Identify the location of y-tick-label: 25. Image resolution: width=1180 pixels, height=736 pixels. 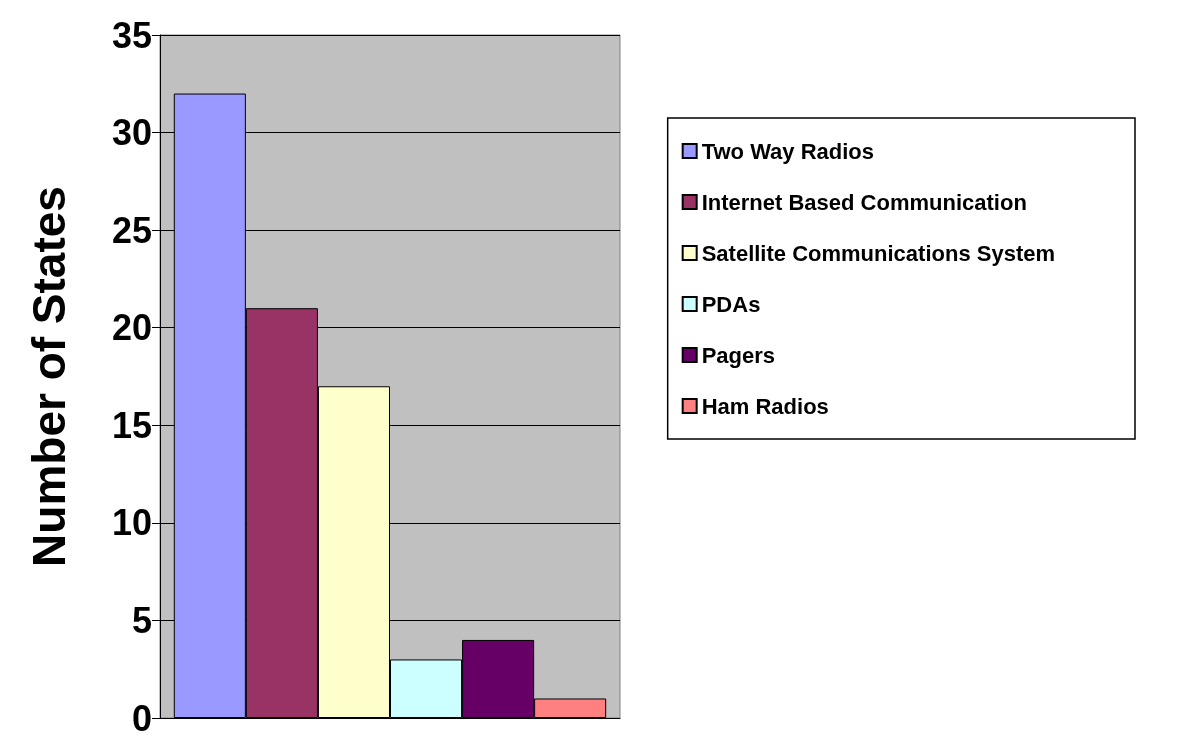
(131, 230).